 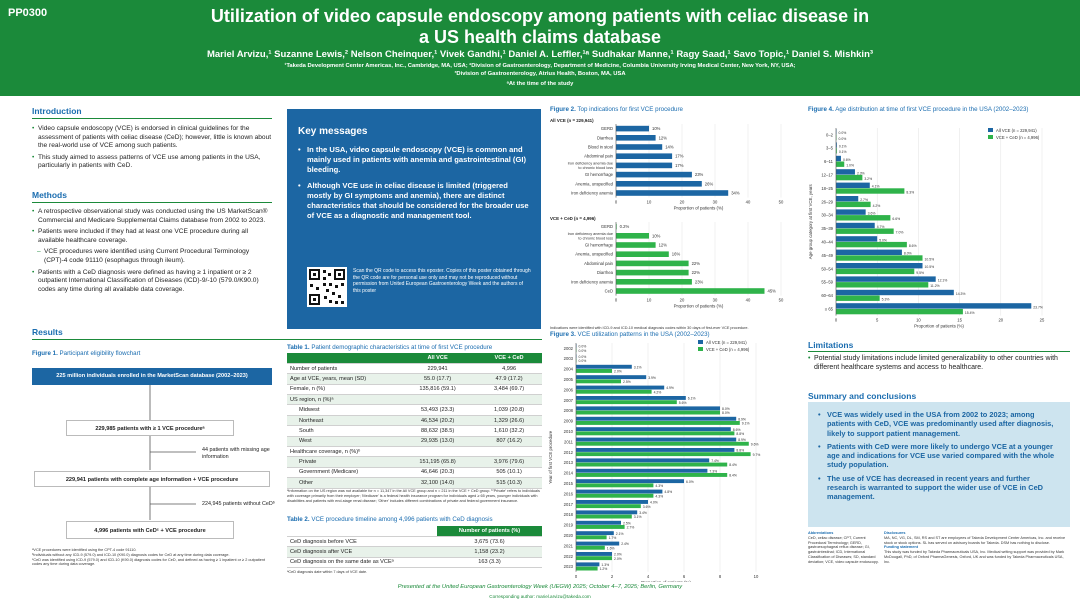 What do you see at coordinates (150, 530) in the screenshot?
I see `flow-box-ced: 4,996 patients with CeDᶜ + VCE procedure` at bounding box center [150, 530].